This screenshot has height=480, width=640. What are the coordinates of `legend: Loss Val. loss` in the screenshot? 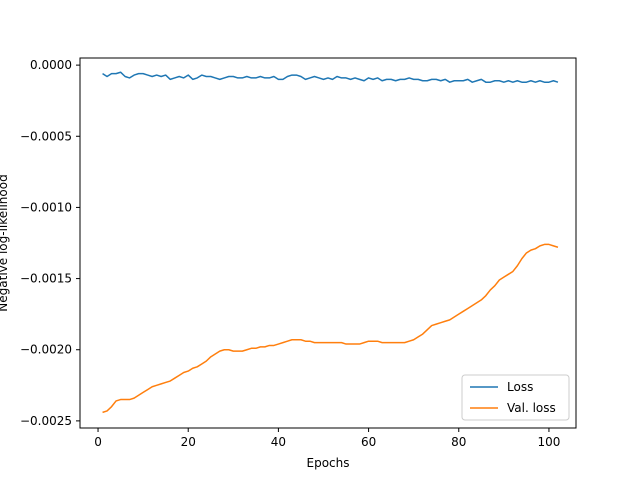 It's located at (515, 397).